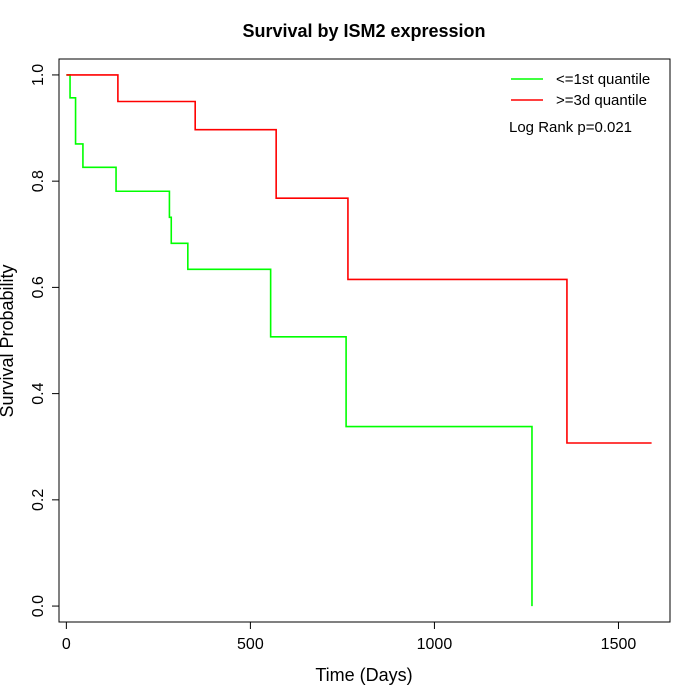 This screenshot has height=700, width=700. I want to click on y-tick-label: 0.2, so click(38, 500).